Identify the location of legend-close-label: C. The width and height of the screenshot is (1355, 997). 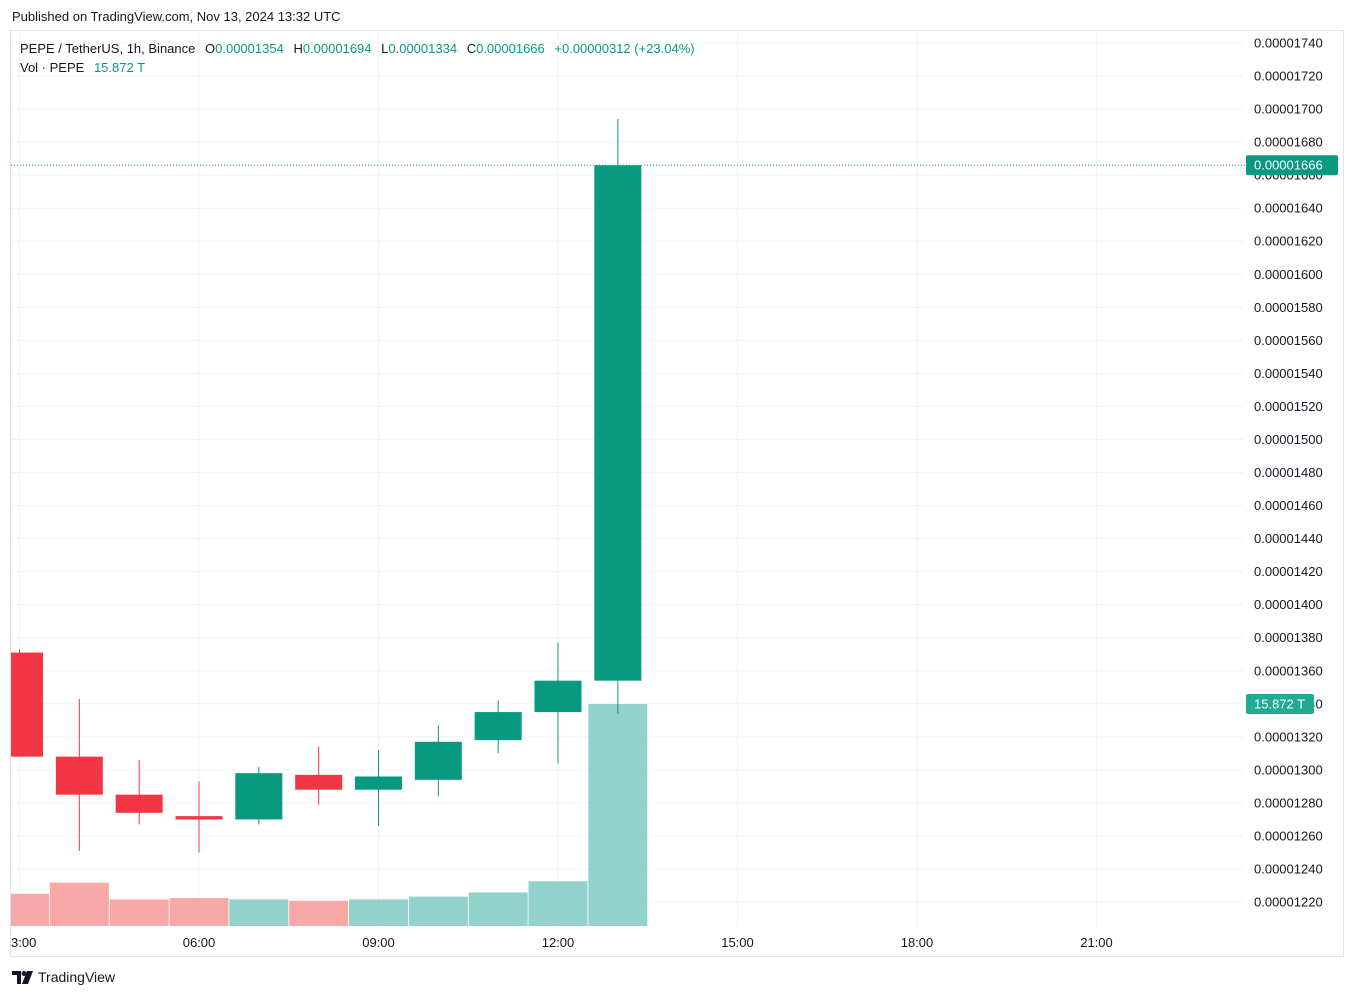
(471, 48).